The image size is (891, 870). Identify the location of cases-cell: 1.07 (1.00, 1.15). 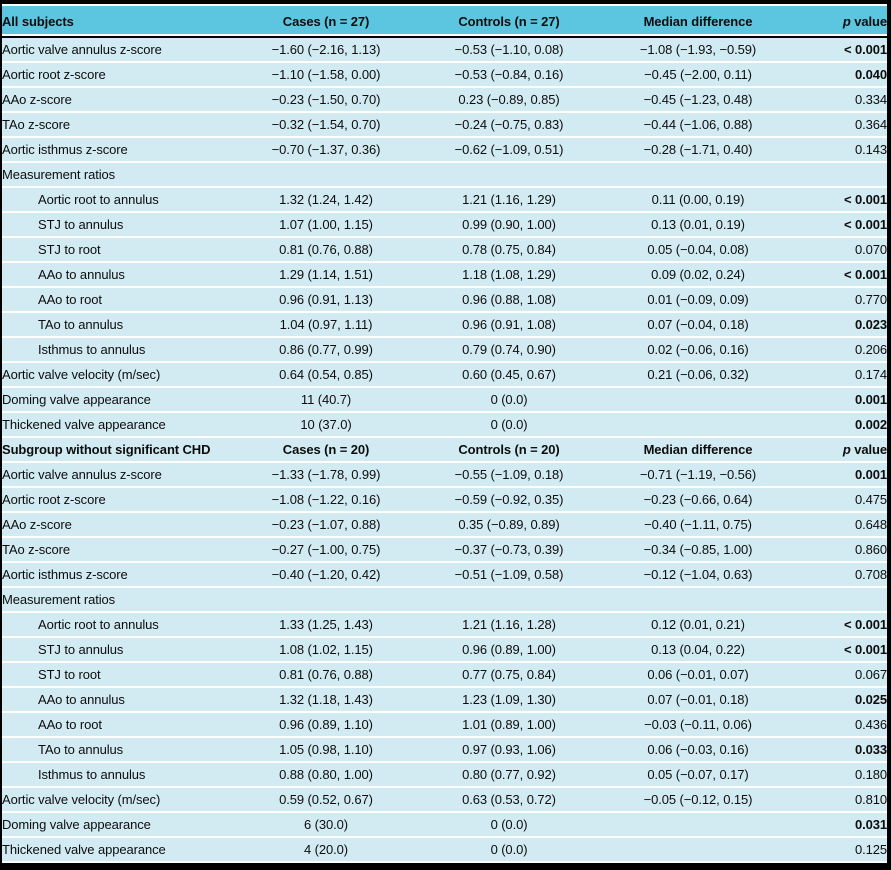
(326, 224).